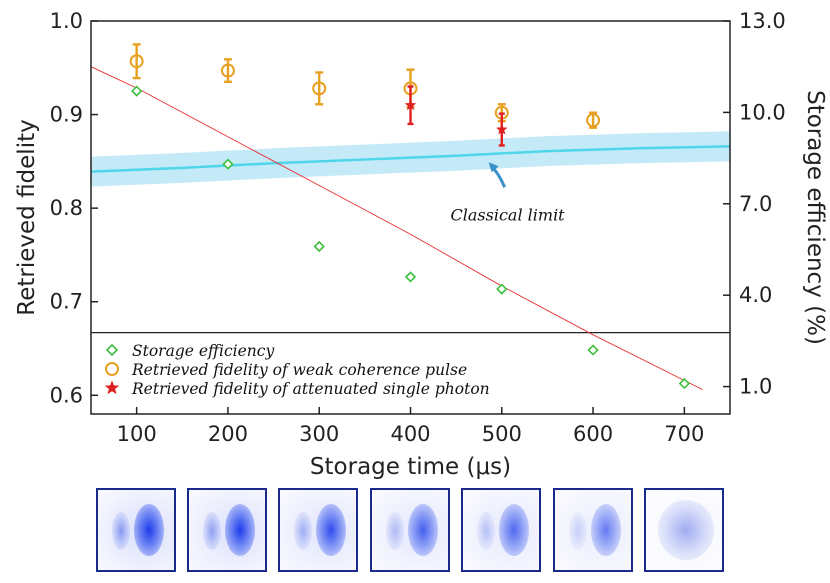  What do you see at coordinates (593, 434) in the screenshot?
I see `x-tick-label: 600` at bounding box center [593, 434].